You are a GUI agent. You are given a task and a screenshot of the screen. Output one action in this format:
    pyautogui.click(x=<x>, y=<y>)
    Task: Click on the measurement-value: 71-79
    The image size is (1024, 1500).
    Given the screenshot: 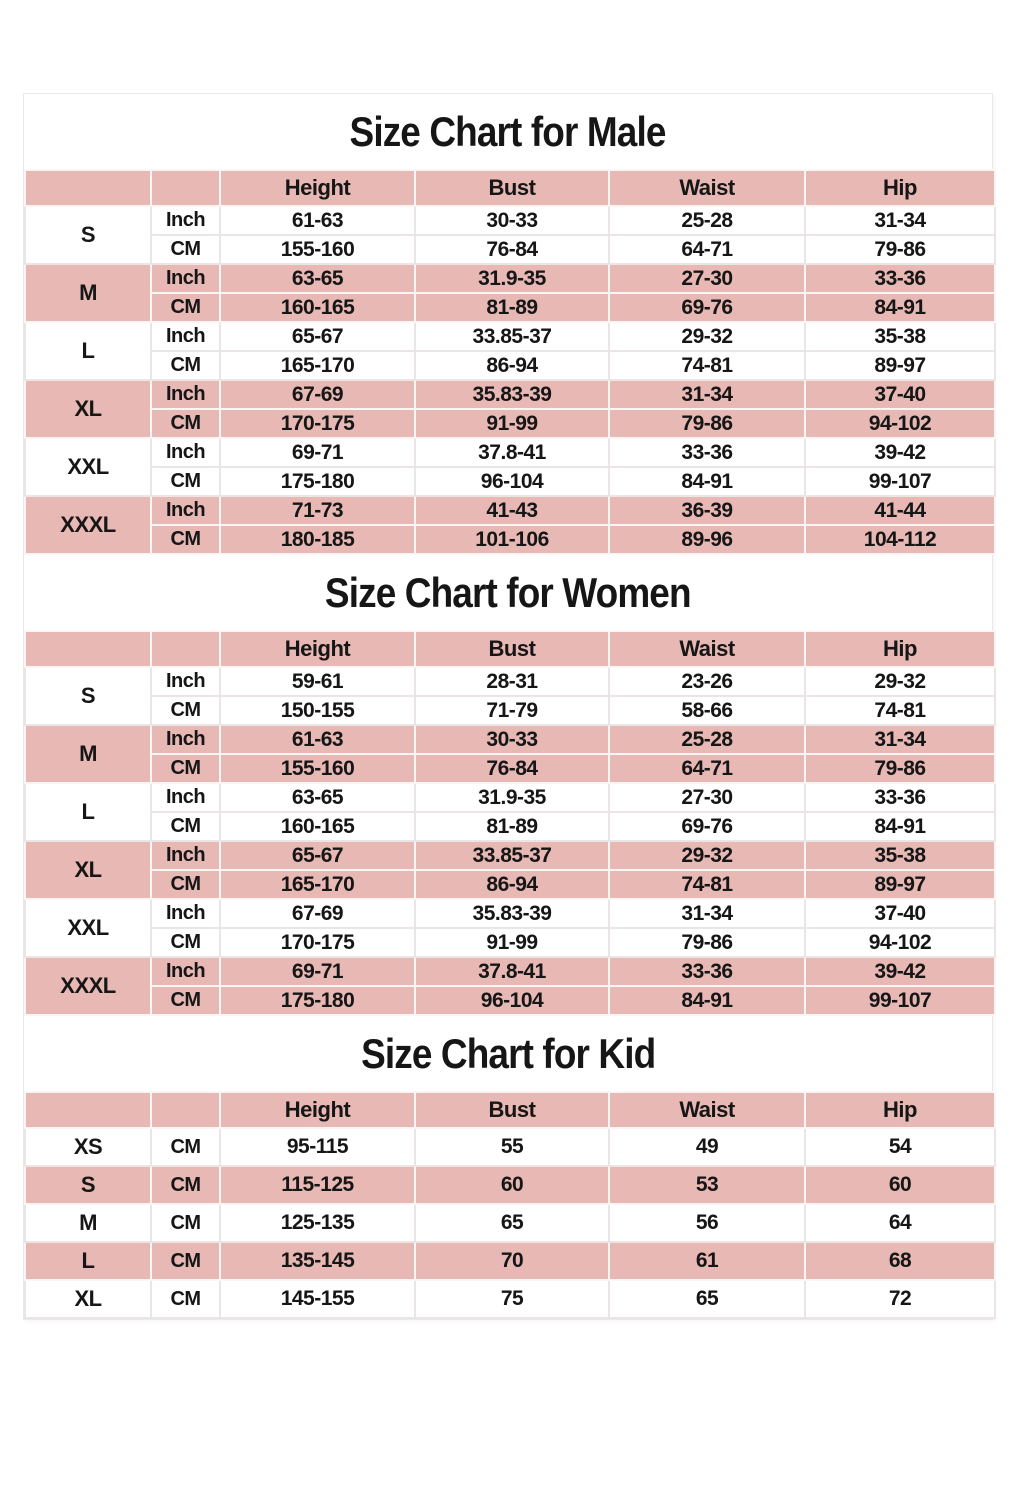 What is the action you would take?
    pyautogui.click(x=512, y=710)
    